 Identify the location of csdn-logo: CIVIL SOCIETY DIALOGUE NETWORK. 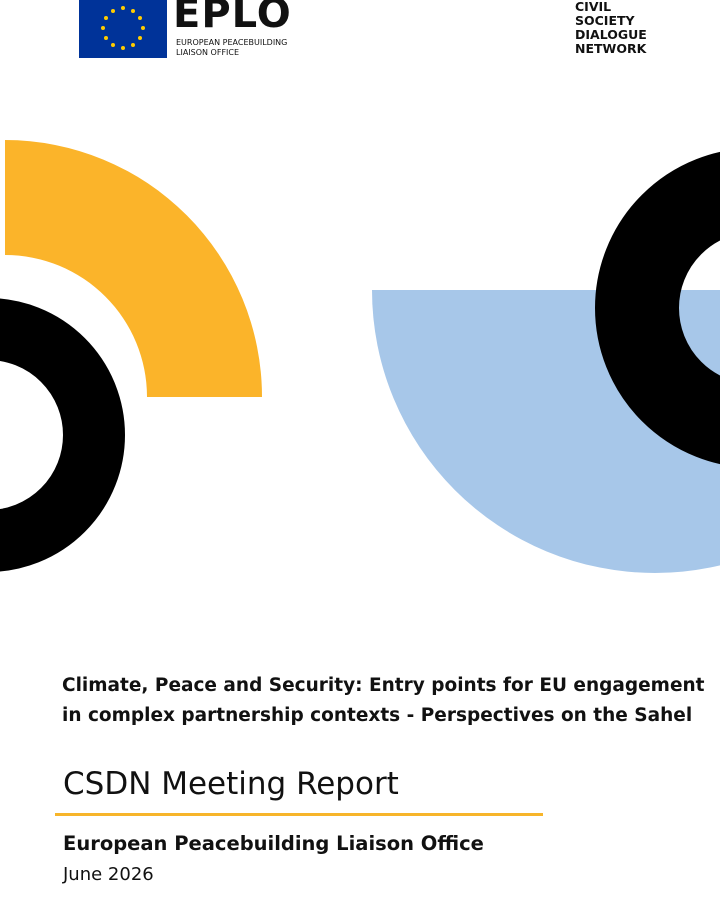
(611, 28).